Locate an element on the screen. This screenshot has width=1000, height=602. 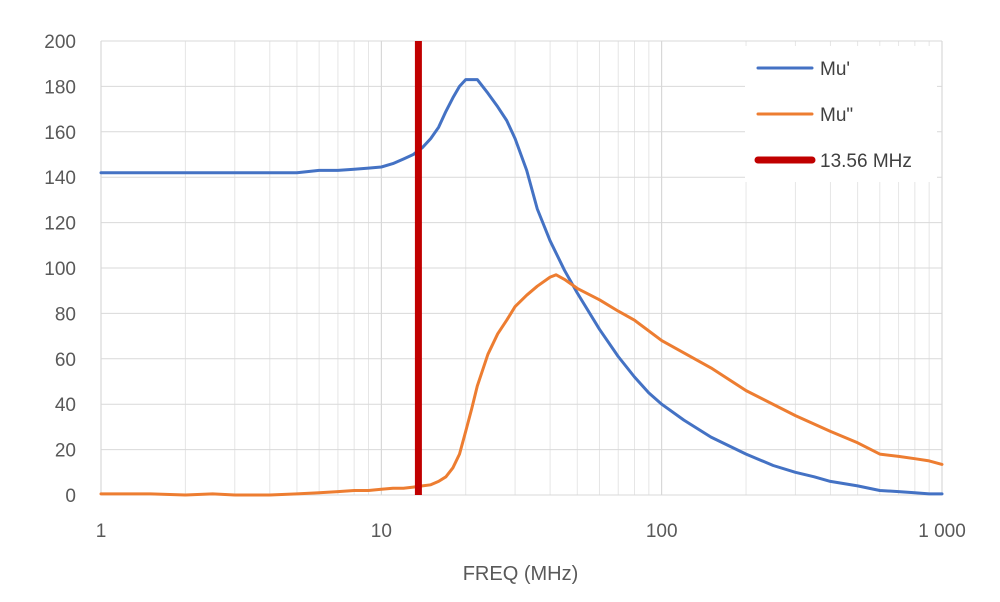
y-tick-label: 60 is located at coordinates (65, 360).